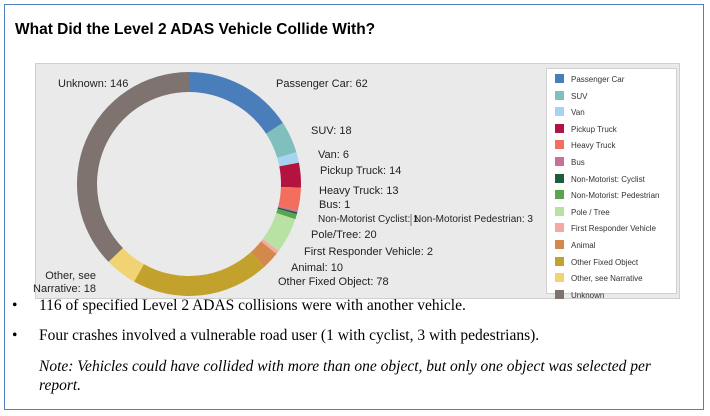 This screenshot has width=710, height=416. Describe the element at coordinates (613, 229) in the screenshot. I see `legend-label: First Responder Vehicle` at that location.